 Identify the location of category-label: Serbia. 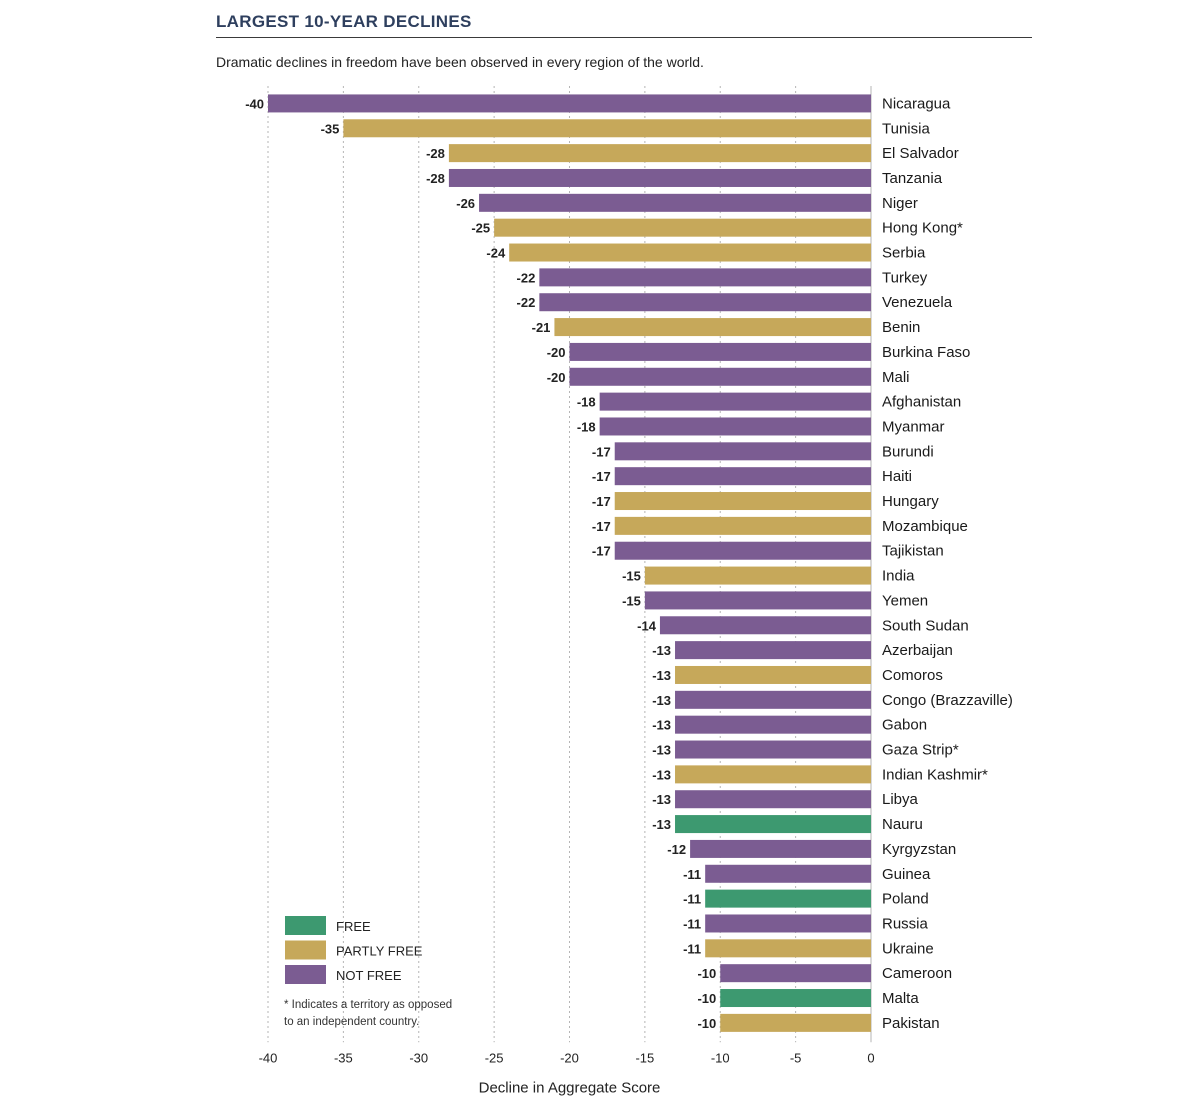
(904, 253).